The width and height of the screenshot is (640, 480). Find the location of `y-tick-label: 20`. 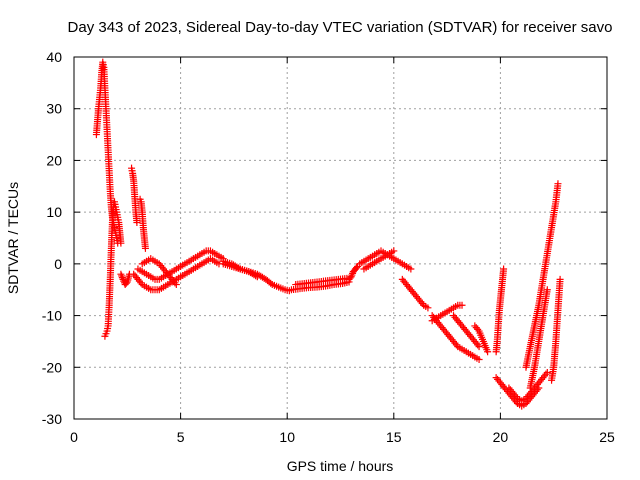

y-tick-label: 20 is located at coordinates (54, 160).